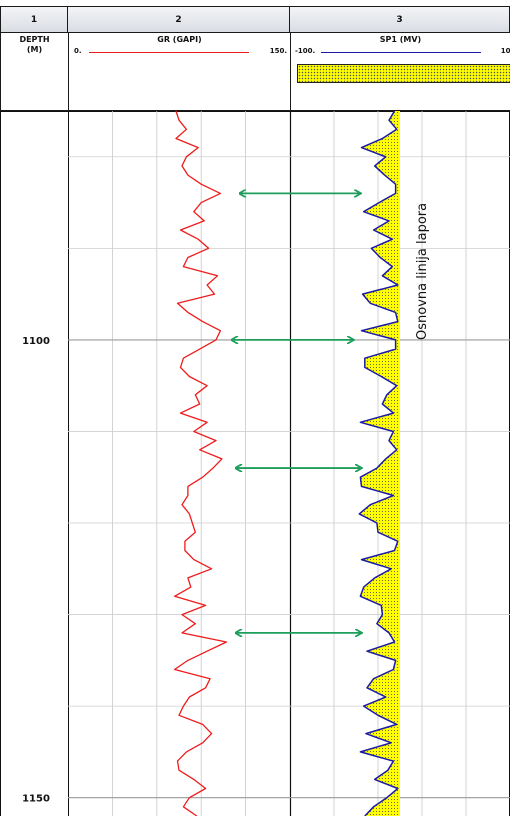 The height and width of the screenshot is (816, 510). I want to click on gr-track-header: GR (GAPI) 0. 150., so click(179, 72).